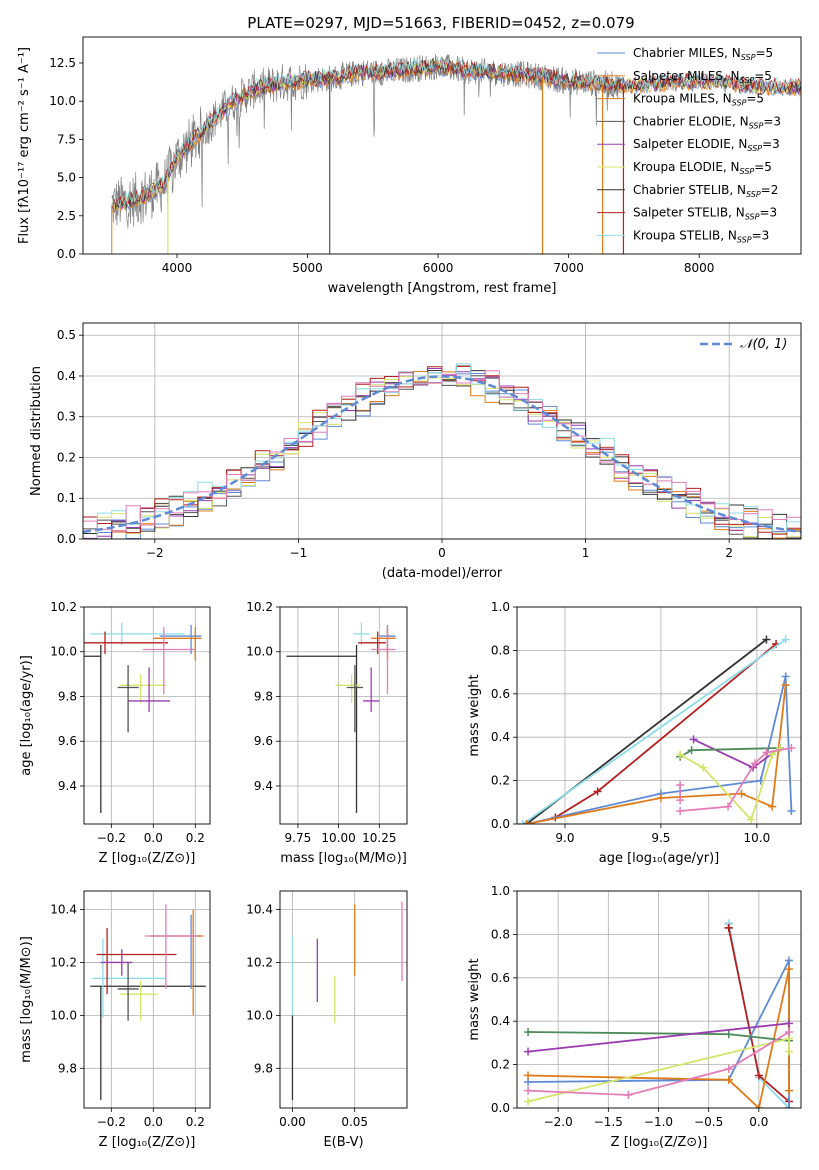  Describe the element at coordinates (586, 553) in the screenshot. I see `x-tick-label: 1` at that location.